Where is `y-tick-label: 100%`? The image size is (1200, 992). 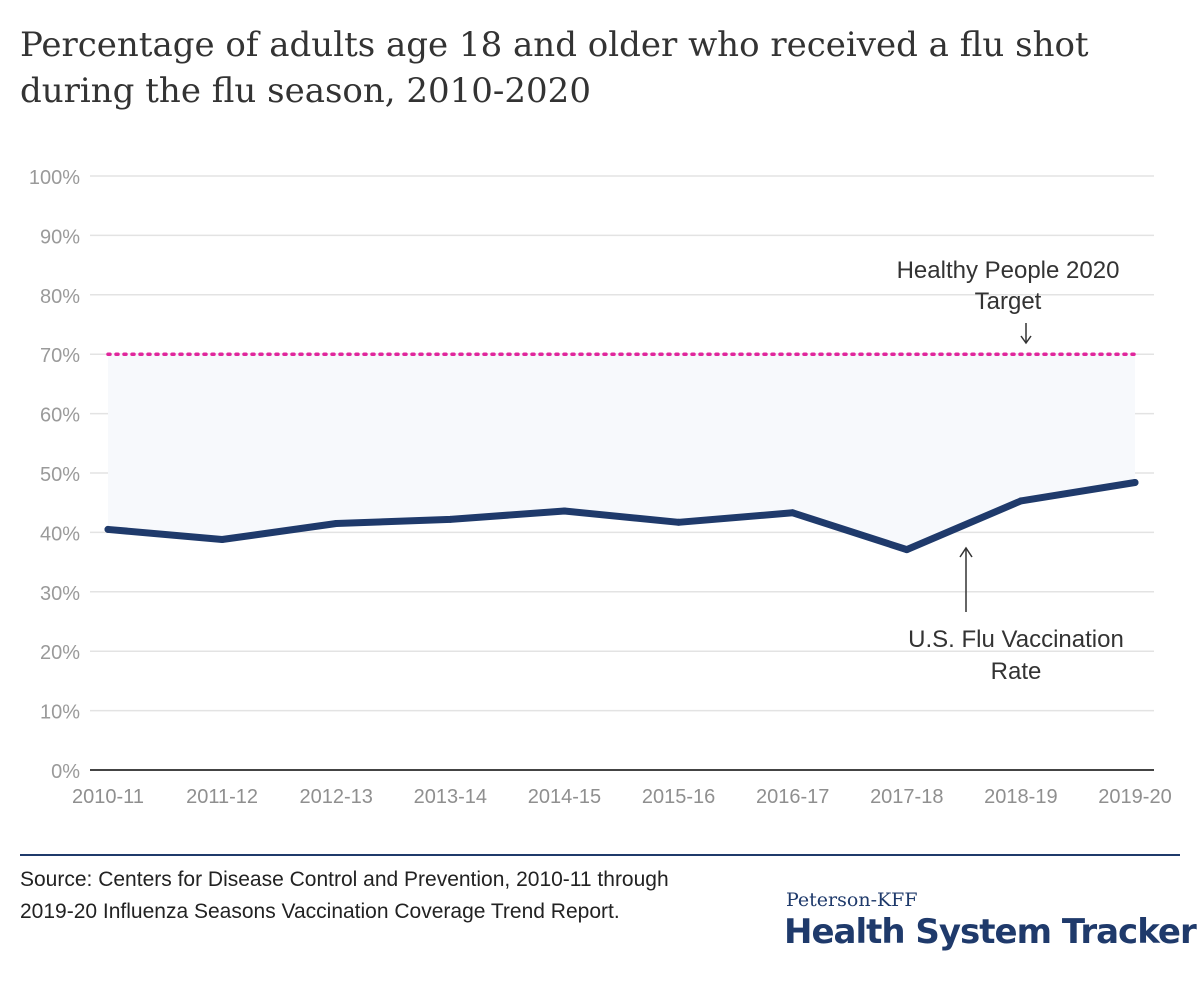
y-tick-label: 100% is located at coordinates (54, 178).